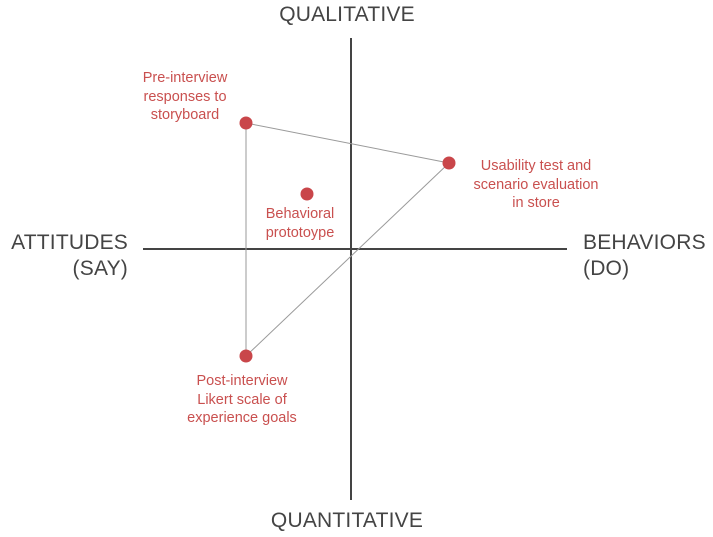 The image size is (713, 537). Describe the element at coordinates (185, 78) in the screenshot. I see `label-line: Pre-interview` at that location.